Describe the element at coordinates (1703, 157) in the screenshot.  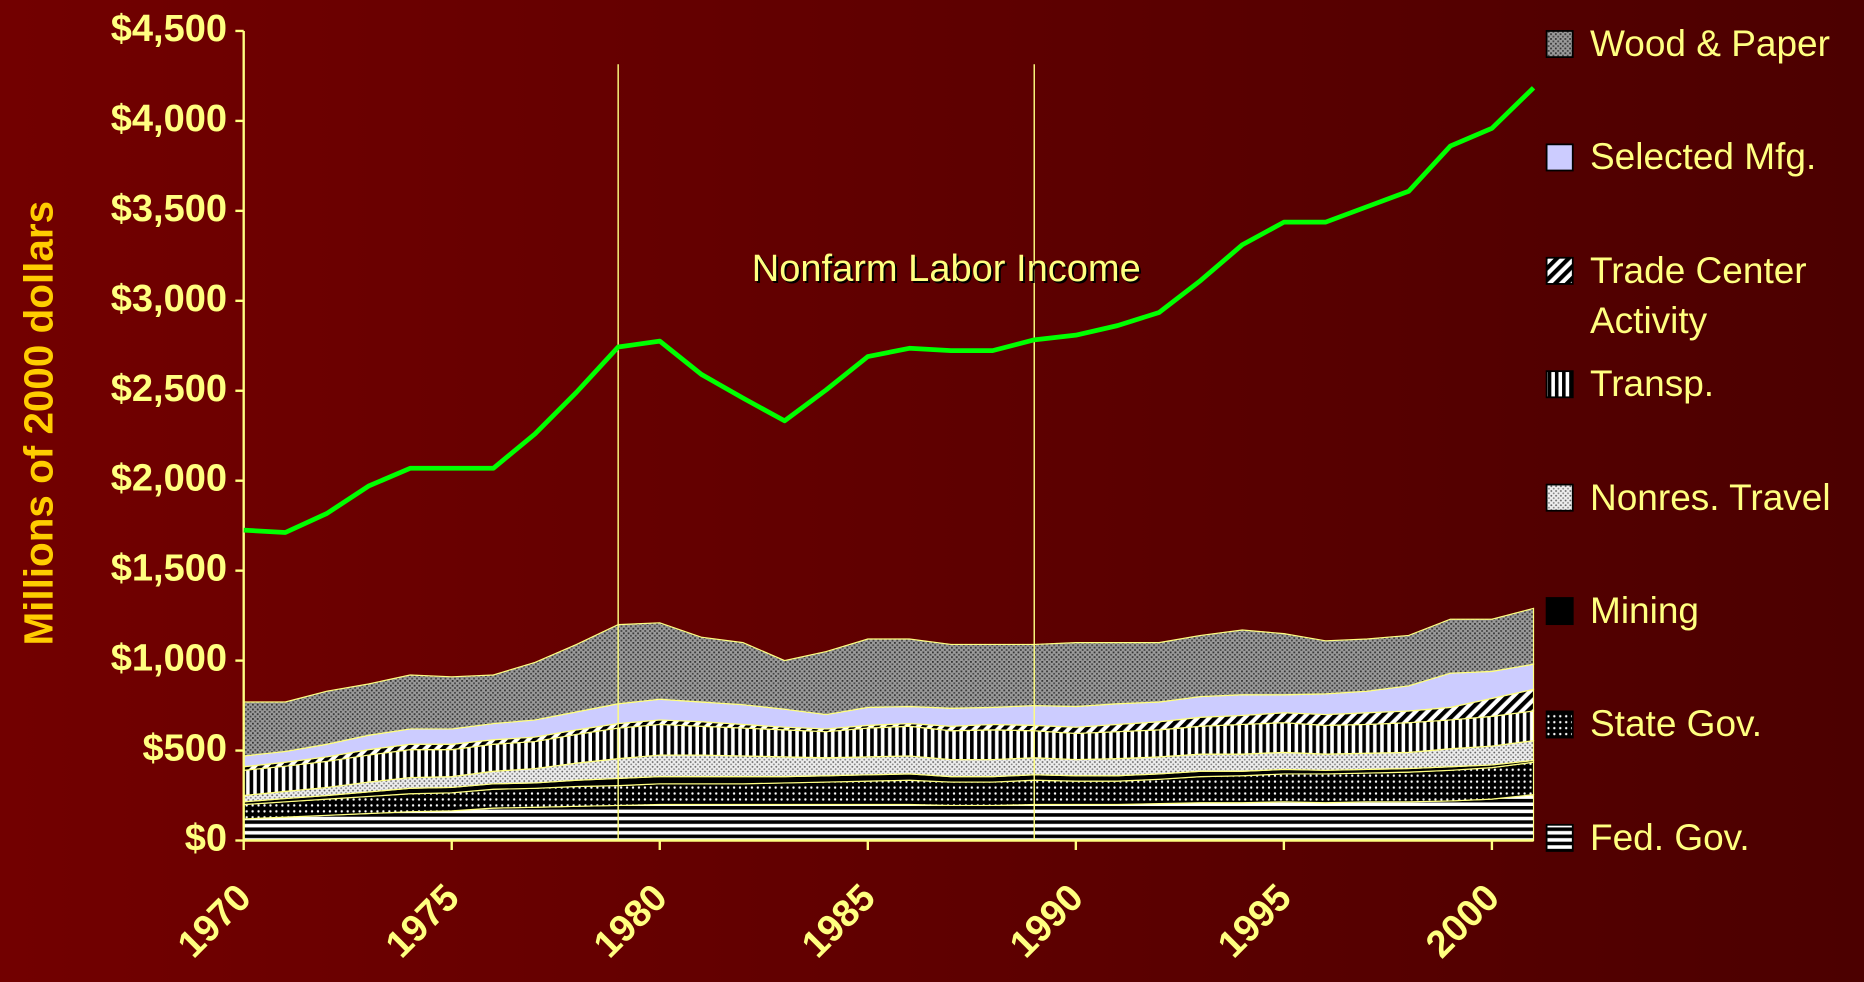
I see `legend-label: Selected Mfg.` at that location.